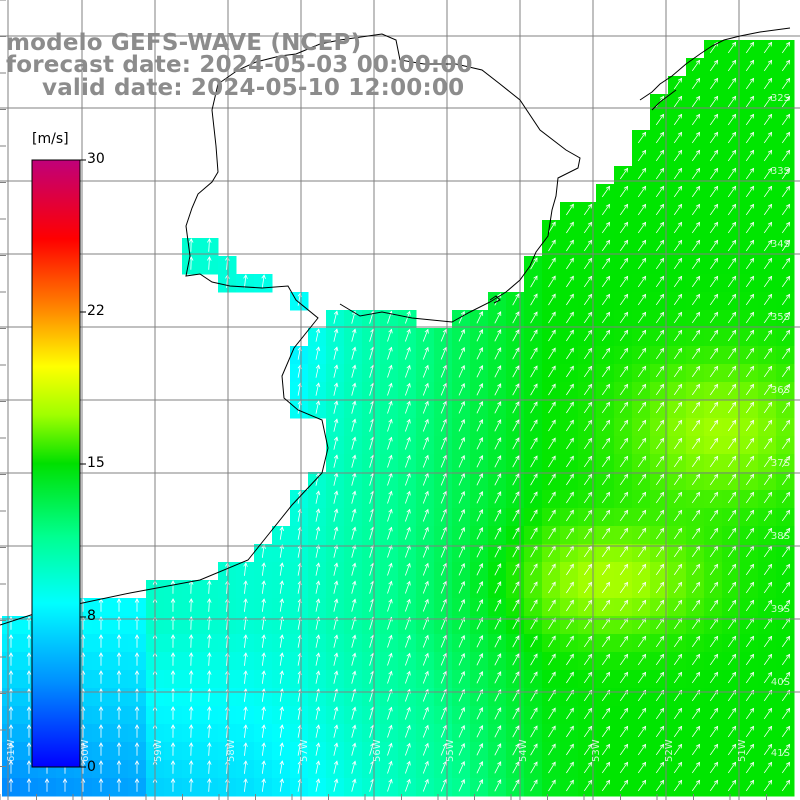  Describe the element at coordinates (669, 750) in the screenshot. I see `lon-label: 52W` at that location.